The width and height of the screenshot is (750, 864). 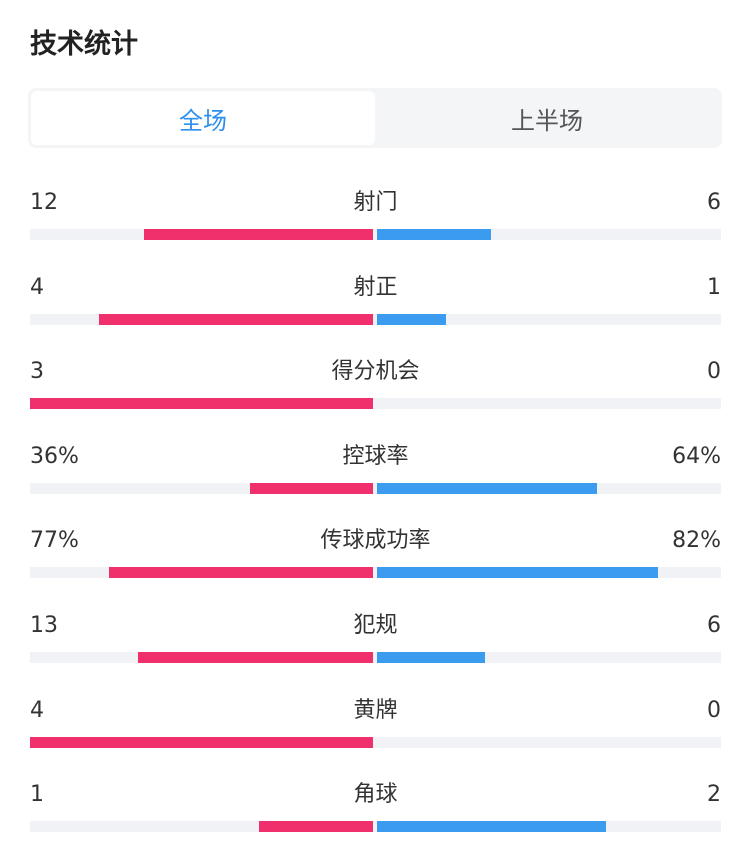 What do you see at coordinates (375, 456) in the screenshot?
I see `stat-label: 控球率` at bounding box center [375, 456].